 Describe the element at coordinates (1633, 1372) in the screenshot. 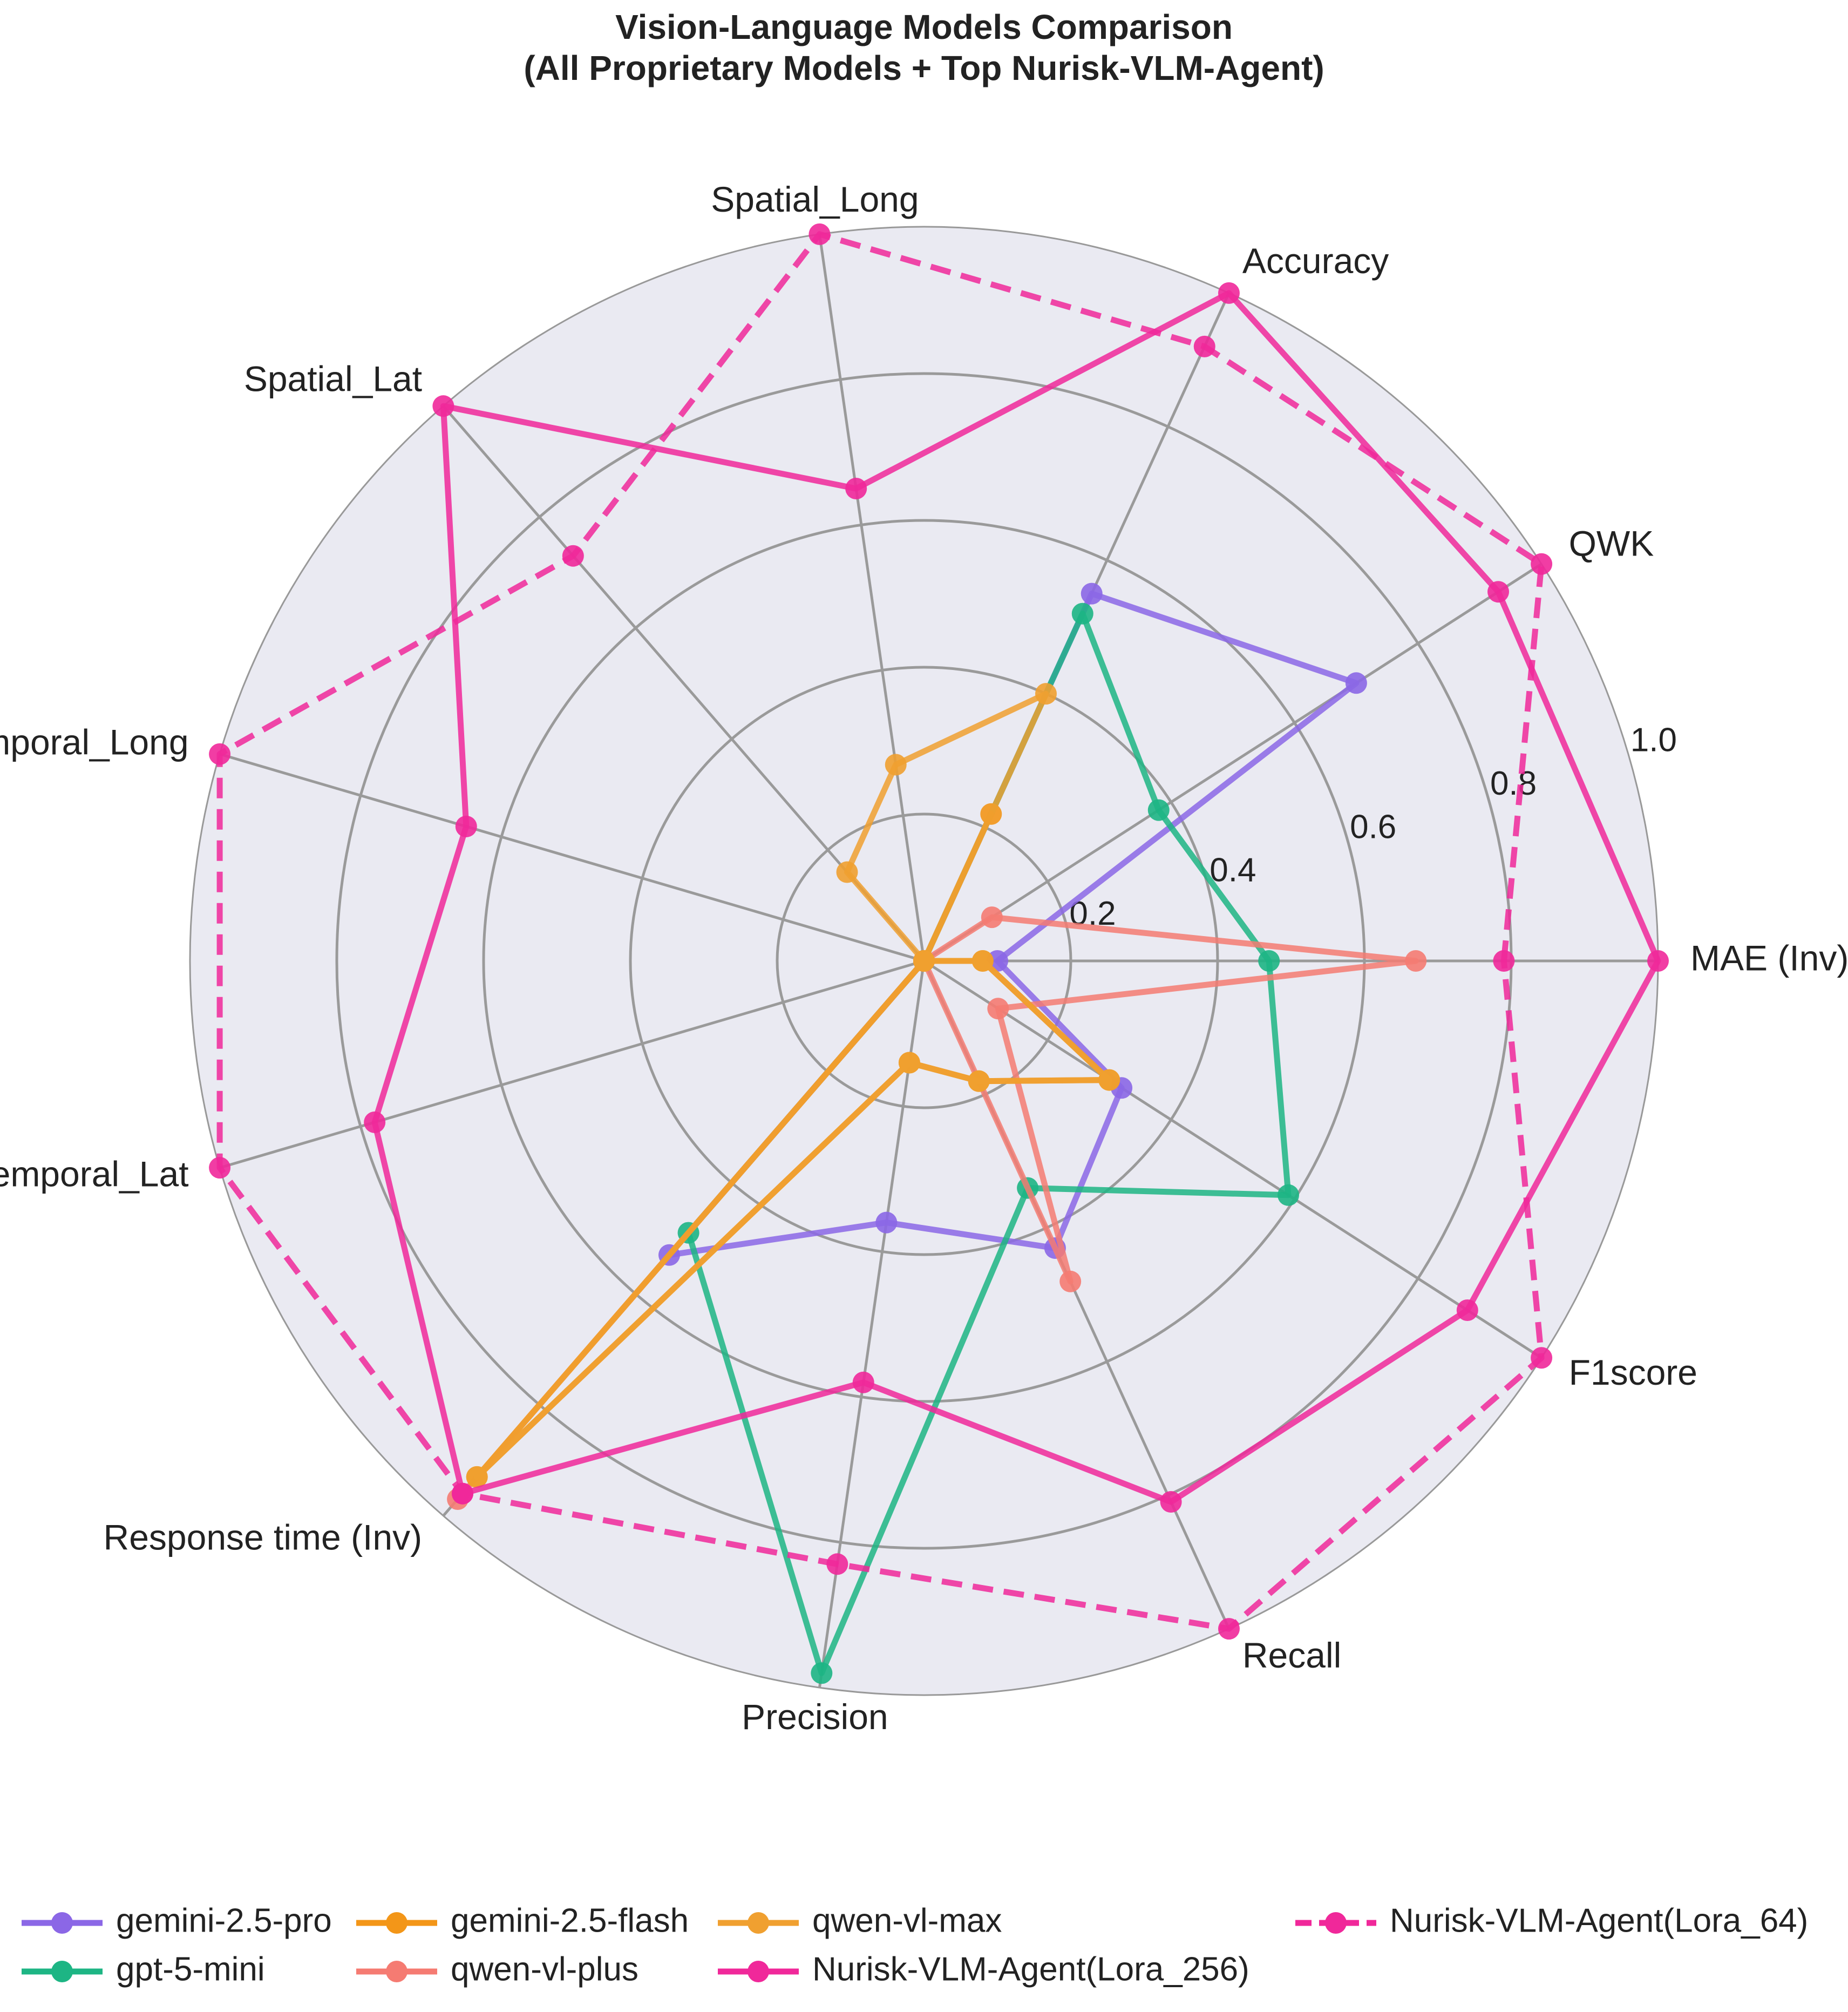

I see `axis-label: F1score` at that location.